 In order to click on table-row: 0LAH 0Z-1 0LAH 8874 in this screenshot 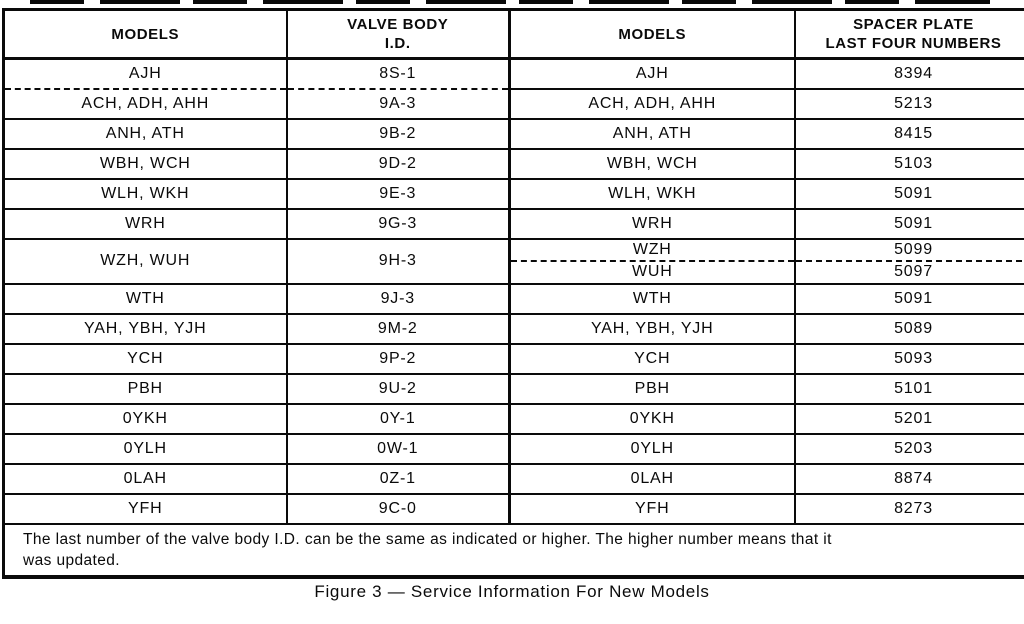, I will do `click(513, 479)`.